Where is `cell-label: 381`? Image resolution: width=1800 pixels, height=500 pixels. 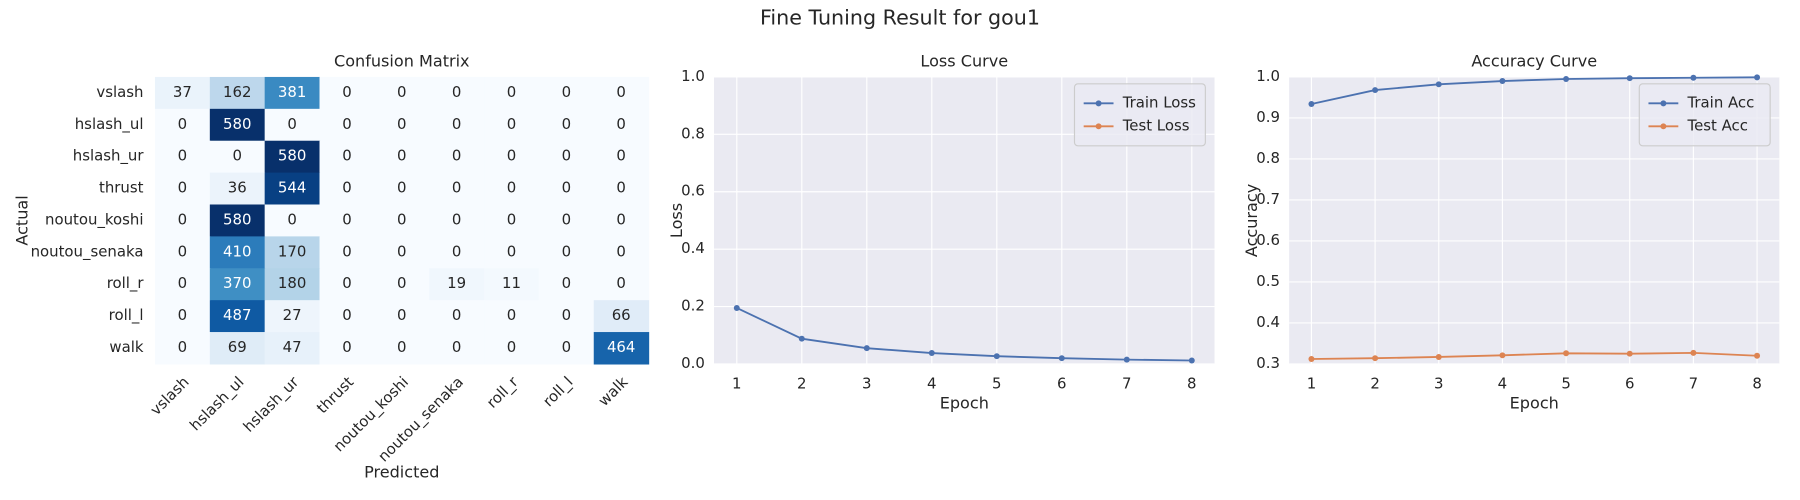
cell-label: 381 is located at coordinates (292, 92).